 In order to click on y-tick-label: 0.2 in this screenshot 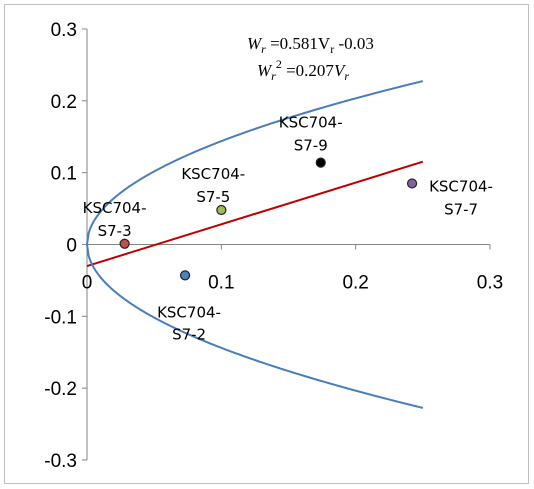, I will do `click(64, 102)`.